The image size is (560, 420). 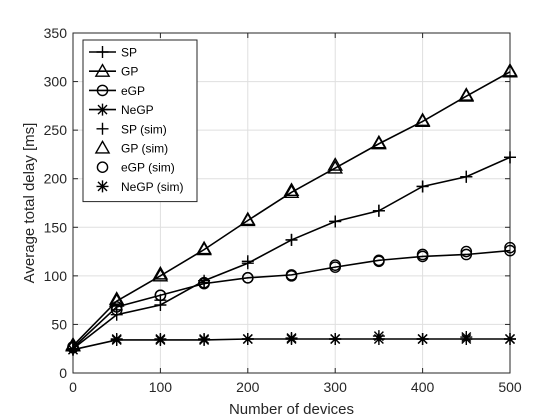 What do you see at coordinates (510, 387) in the screenshot?
I see `x-tick-label: 500` at bounding box center [510, 387].